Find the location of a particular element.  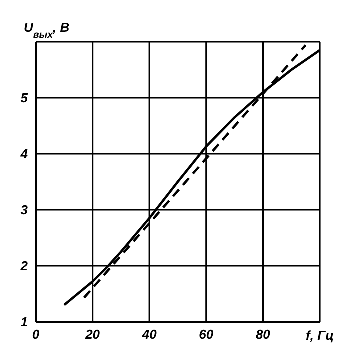

y-tick-label: 4 is located at coordinates (24, 154).